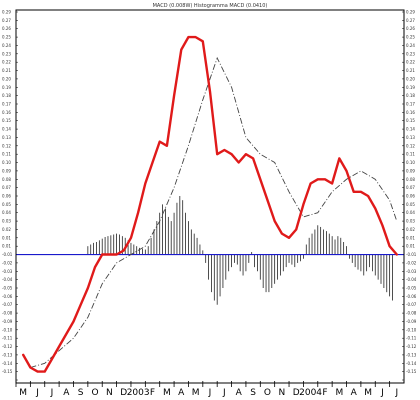 The width and height of the screenshot is (420, 400). Describe the element at coordinates (6, 229) in the screenshot. I see `y-tick-label-left: 0.02` at that location.